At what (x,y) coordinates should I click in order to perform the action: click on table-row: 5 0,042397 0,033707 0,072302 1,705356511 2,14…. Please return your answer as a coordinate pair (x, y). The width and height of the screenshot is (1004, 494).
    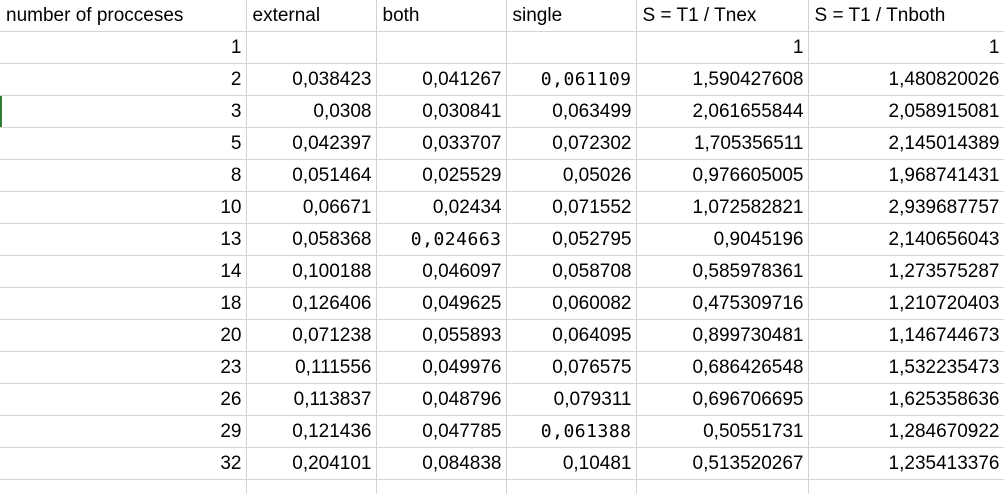
    Looking at the image, I should click on (502, 143).